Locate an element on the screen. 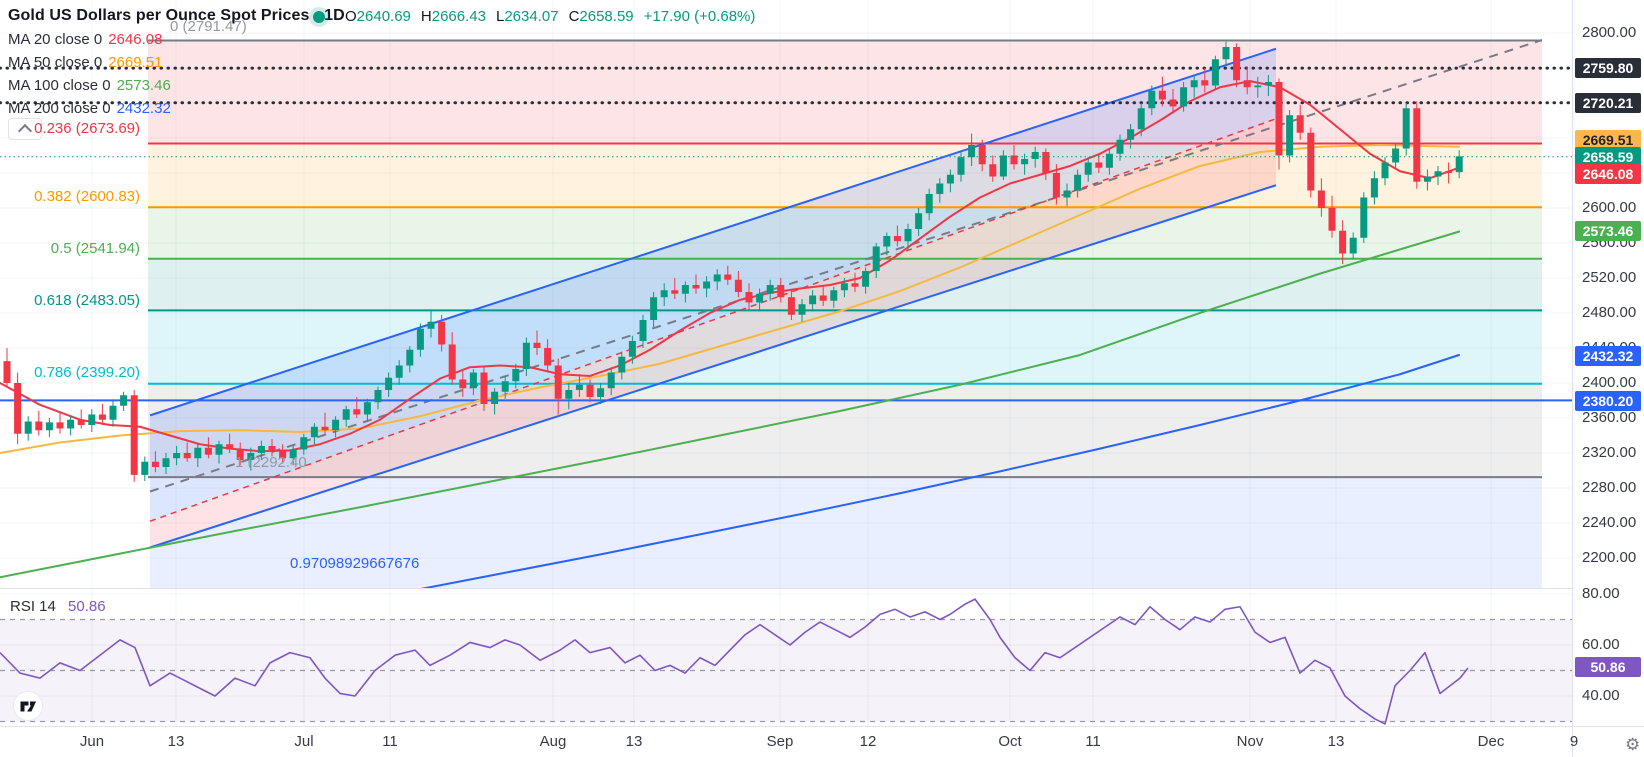 Image resolution: width=1644 pixels, height=757 pixels. time-axis-label: Jul is located at coordinates (304, 741).